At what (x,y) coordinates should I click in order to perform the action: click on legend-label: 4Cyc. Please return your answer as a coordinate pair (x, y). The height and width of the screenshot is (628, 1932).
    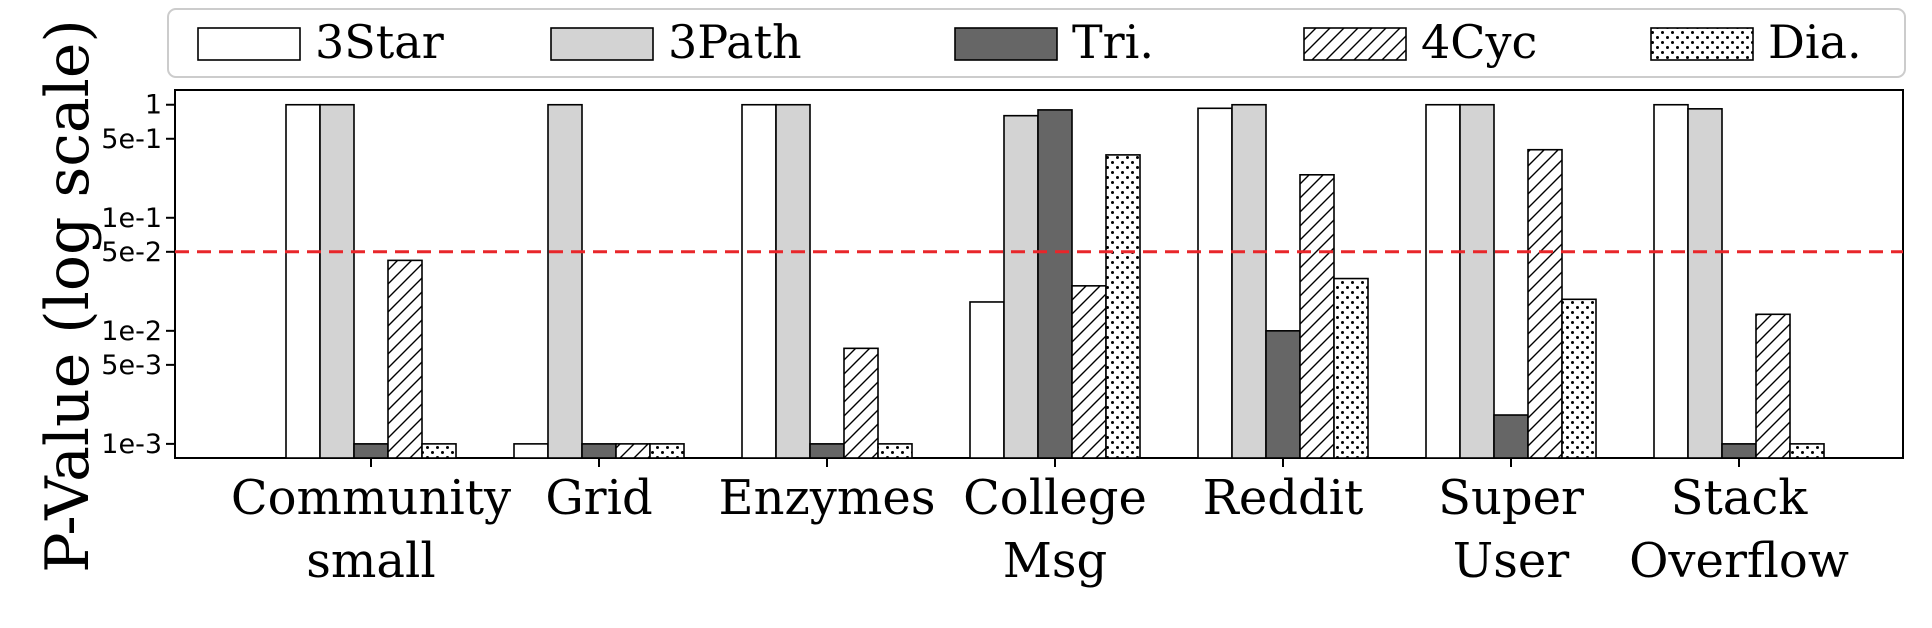
    Looking at the image, I should click on (1479, 42).